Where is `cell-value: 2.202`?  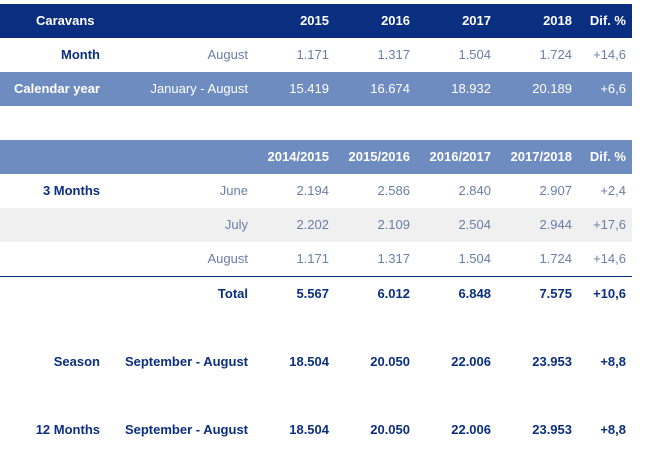
cell-value: 2.202 is located at coordinates (312, 224).